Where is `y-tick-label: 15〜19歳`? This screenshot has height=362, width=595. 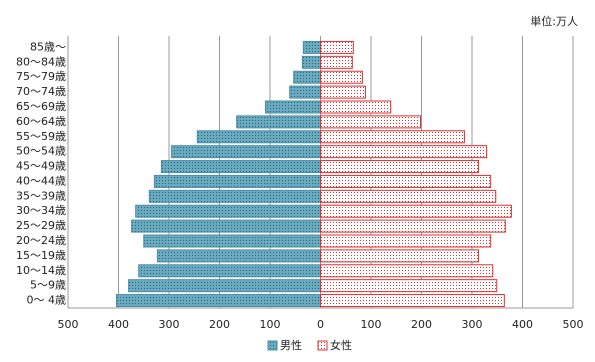 y-tick-label: 15〜19歳 is located at coordinates (41, 255).